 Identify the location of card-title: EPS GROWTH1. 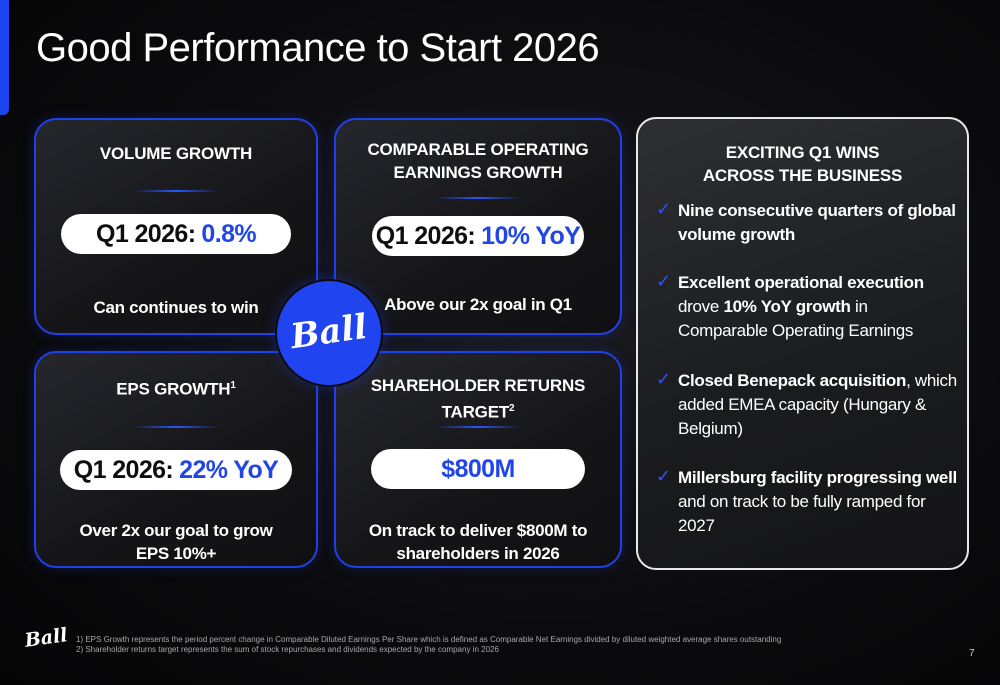
(176, 387).